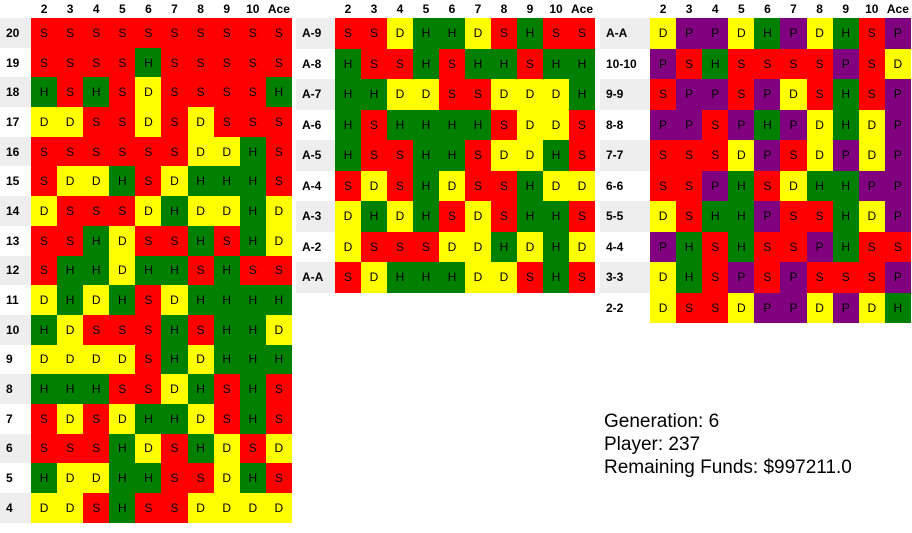 Image resolution: width=912 pixels, height=533 pixels. Describe the element at coordinates (755, 33) in the screenshot. I see `table-row: A-A D P P D H P D H S P` at that location.